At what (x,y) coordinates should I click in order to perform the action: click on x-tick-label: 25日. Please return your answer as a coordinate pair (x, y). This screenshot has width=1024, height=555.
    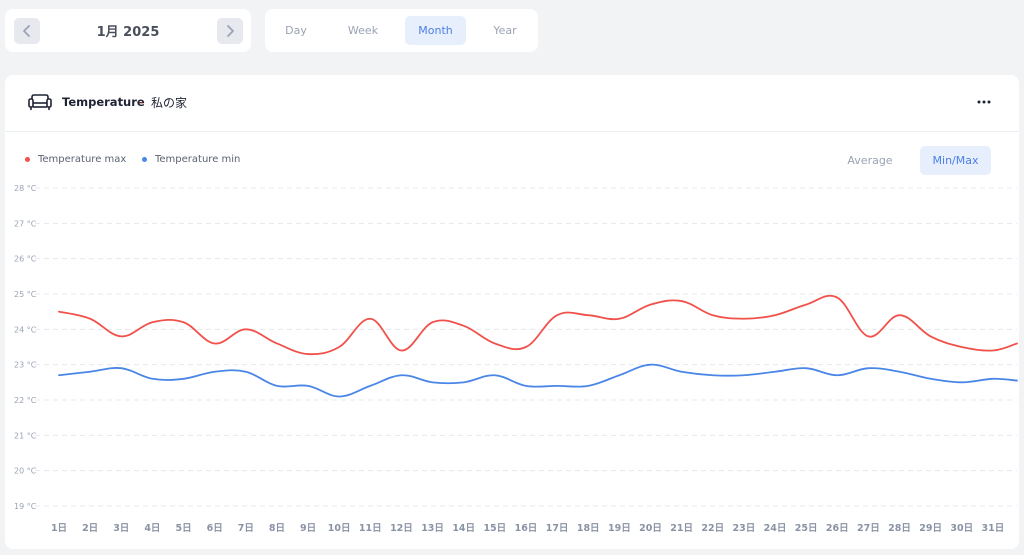
    Looking at the image, I should click on (806, 528).